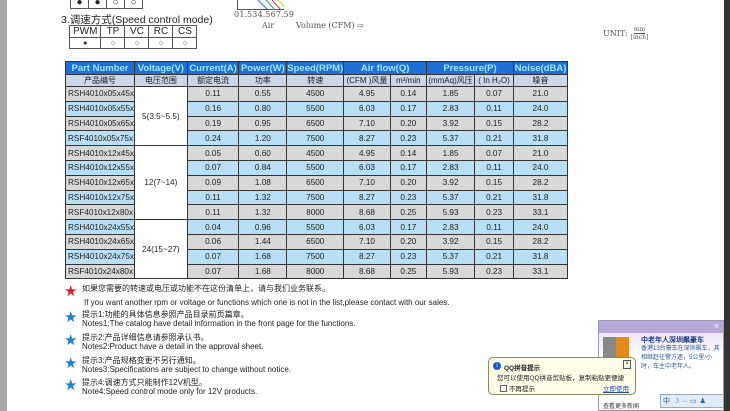 The height and width of the screenshot is (411, 730). Describe the element at coordinates (503, 388) in the screenshot. I see `checkbox-box` at that location.